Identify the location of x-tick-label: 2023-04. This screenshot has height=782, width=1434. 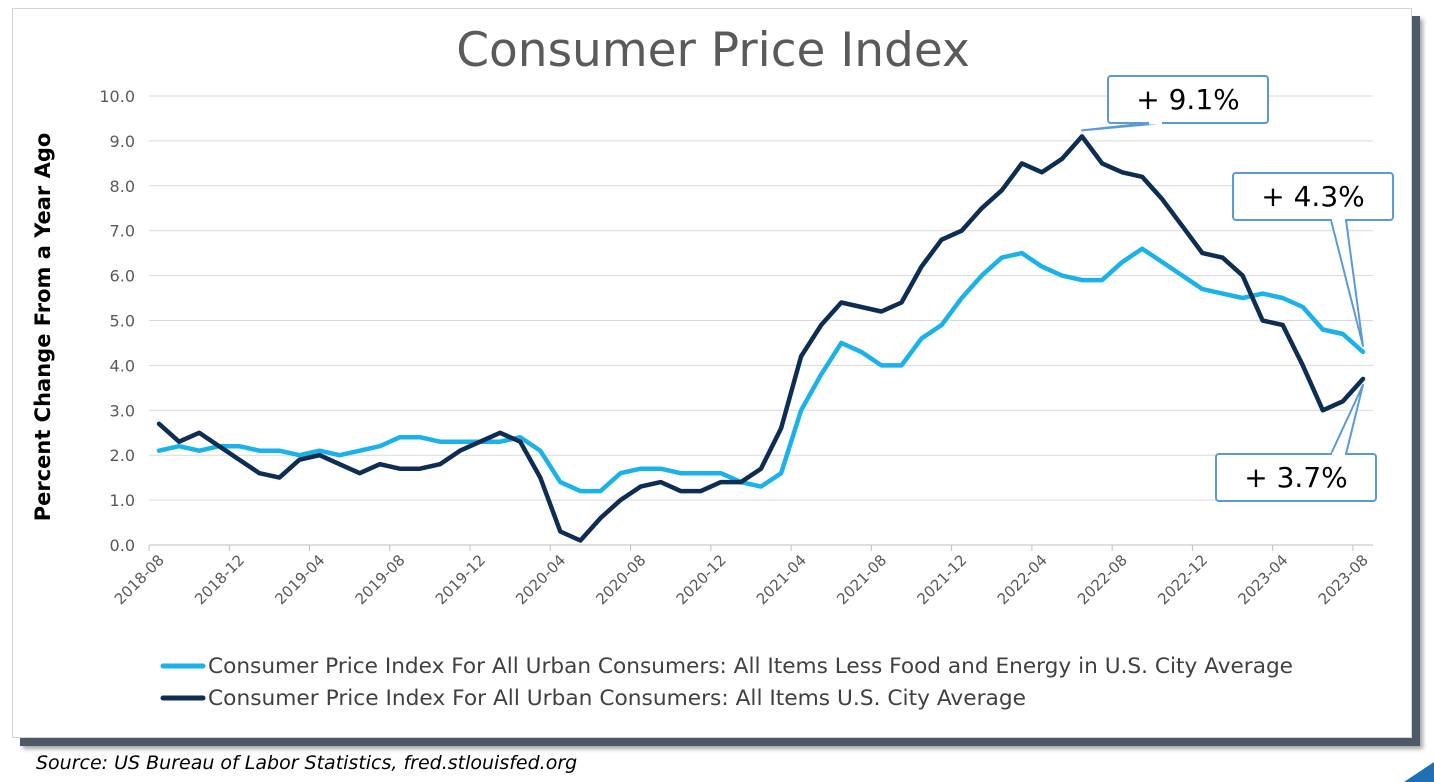
(1262, 579).